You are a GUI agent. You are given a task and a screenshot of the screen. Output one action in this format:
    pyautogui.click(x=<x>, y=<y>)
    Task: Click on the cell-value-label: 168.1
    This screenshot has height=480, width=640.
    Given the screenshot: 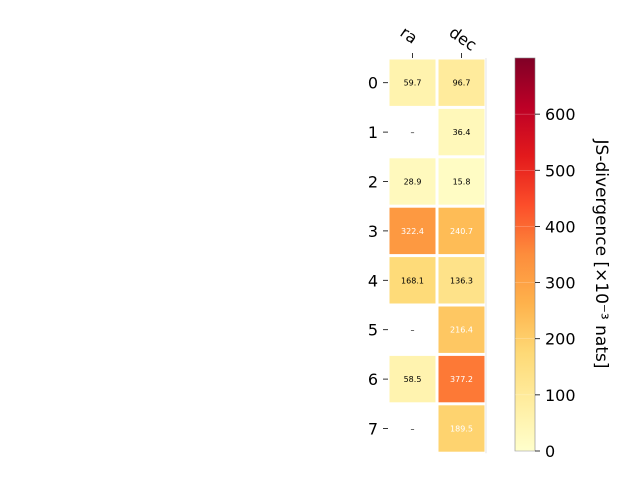 What is the action you would take?
    pyautogui.click(x=412, y=280)
    